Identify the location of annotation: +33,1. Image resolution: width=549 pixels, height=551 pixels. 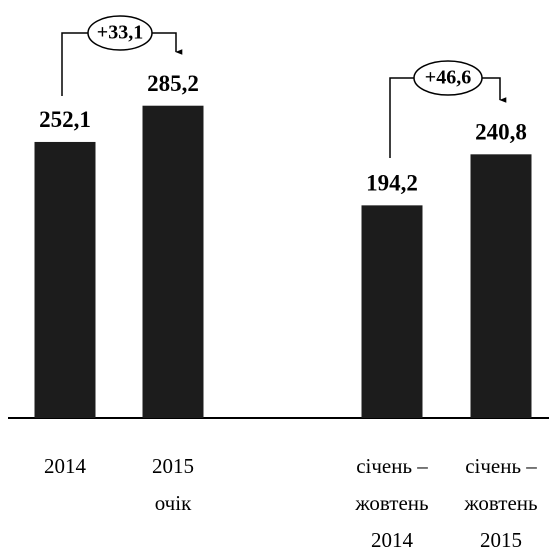
(120, 33).